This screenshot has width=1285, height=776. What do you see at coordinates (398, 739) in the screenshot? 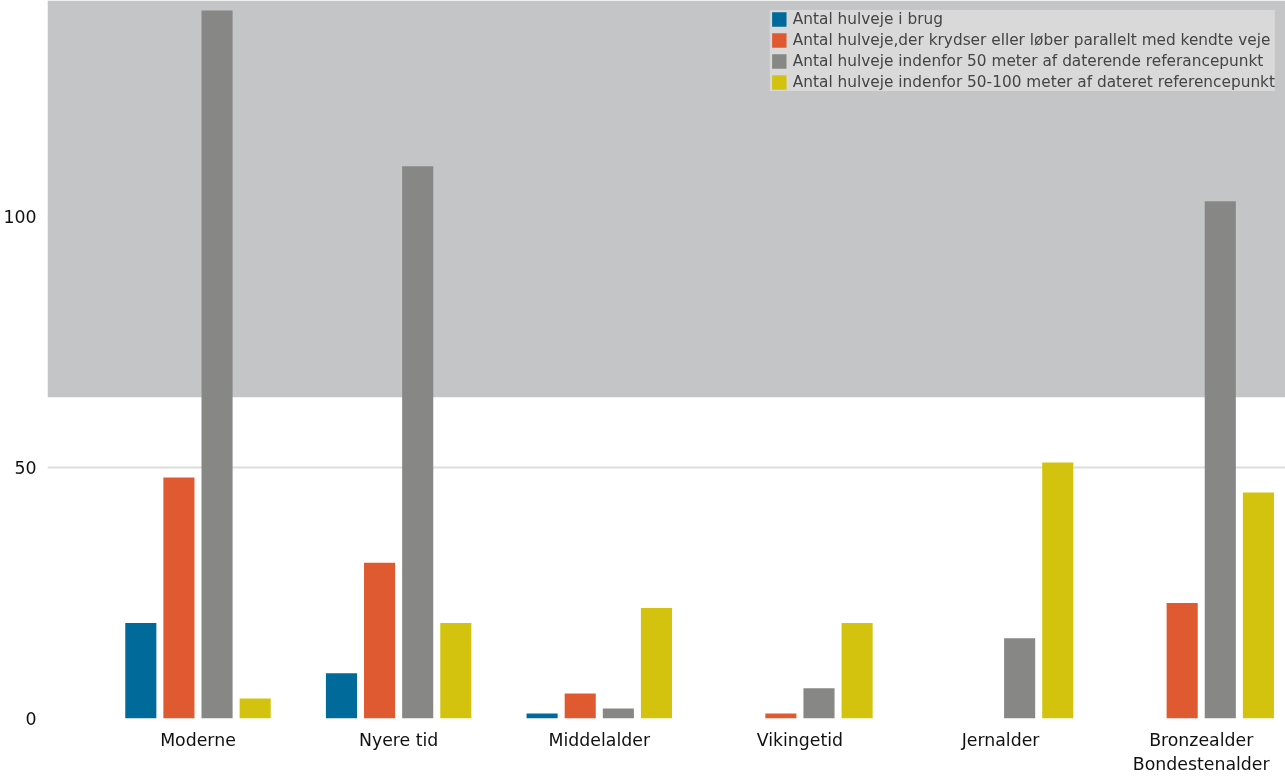
I see `x-tick-label: Nyere tid` at bounding box center [398, 739].